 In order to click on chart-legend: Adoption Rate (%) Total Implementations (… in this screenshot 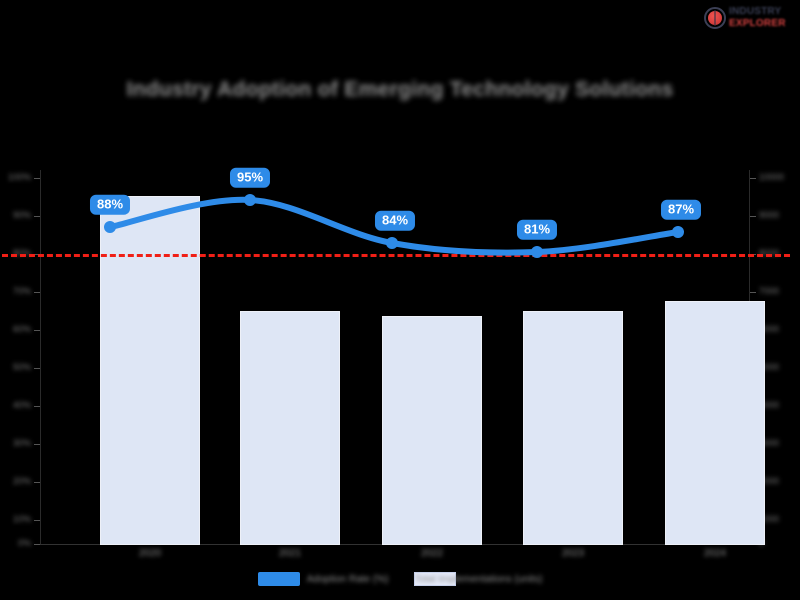, I will do `click(400, 579)`.